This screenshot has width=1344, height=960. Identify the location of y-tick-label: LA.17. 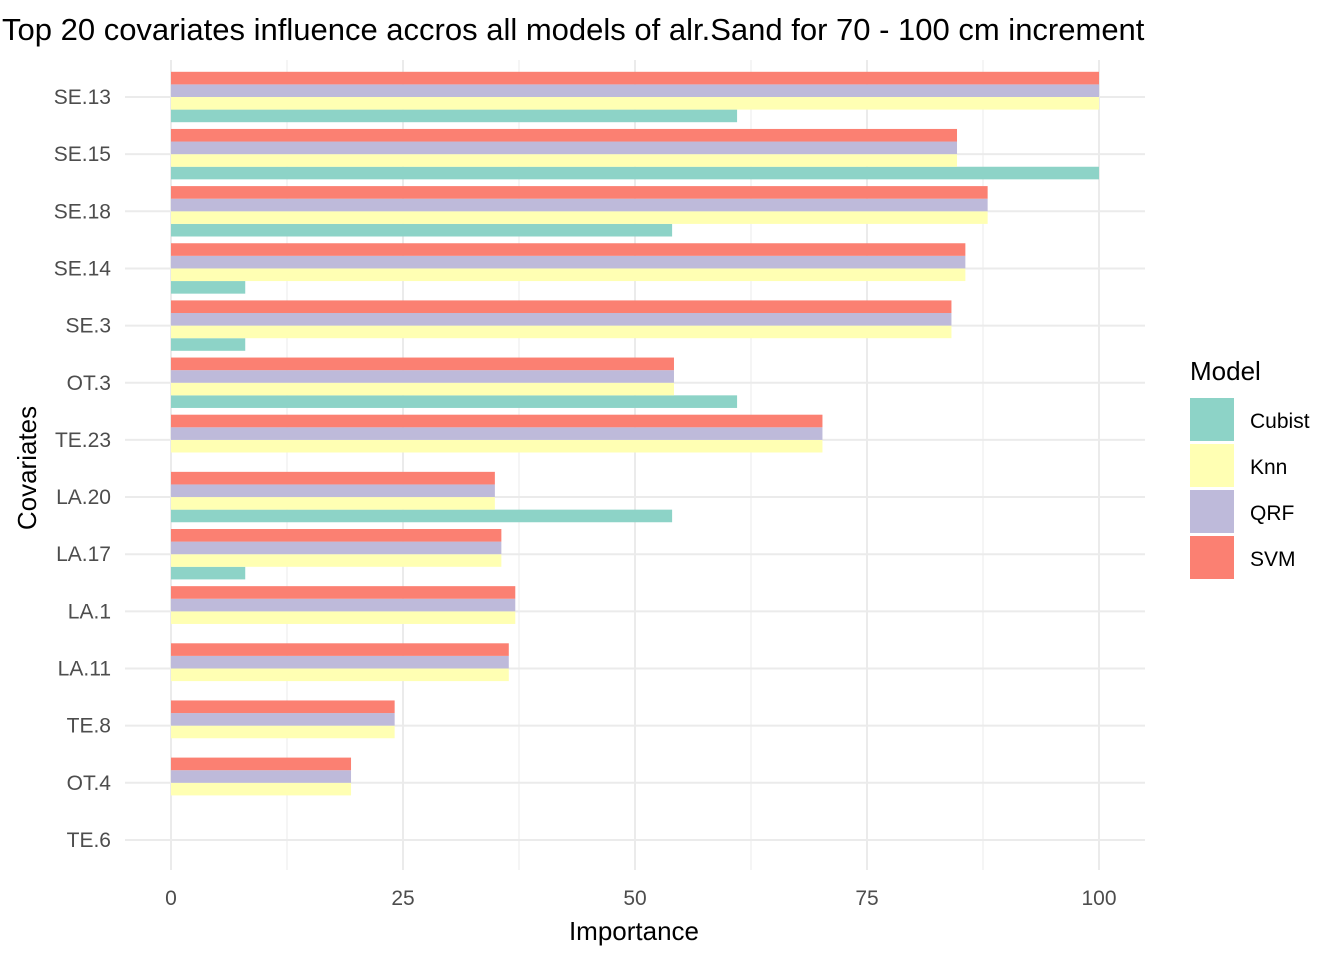
(83, 554).